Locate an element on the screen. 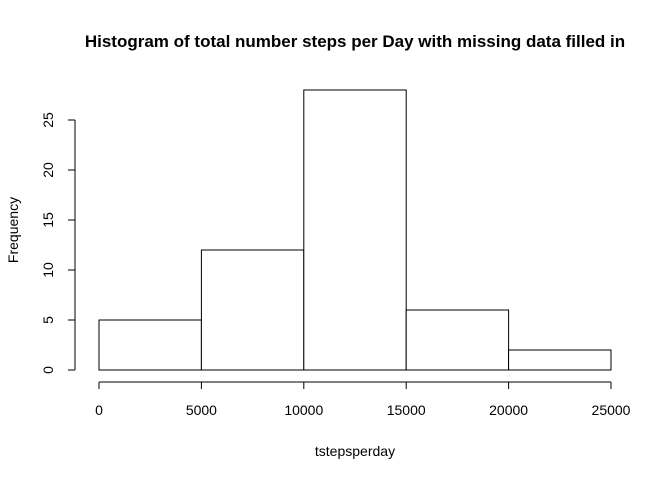 Image resolution: width=672 pixels, height=480 pixels. y-axis: 0 5 10 15 20 25 is located at coordinates (58, 243).